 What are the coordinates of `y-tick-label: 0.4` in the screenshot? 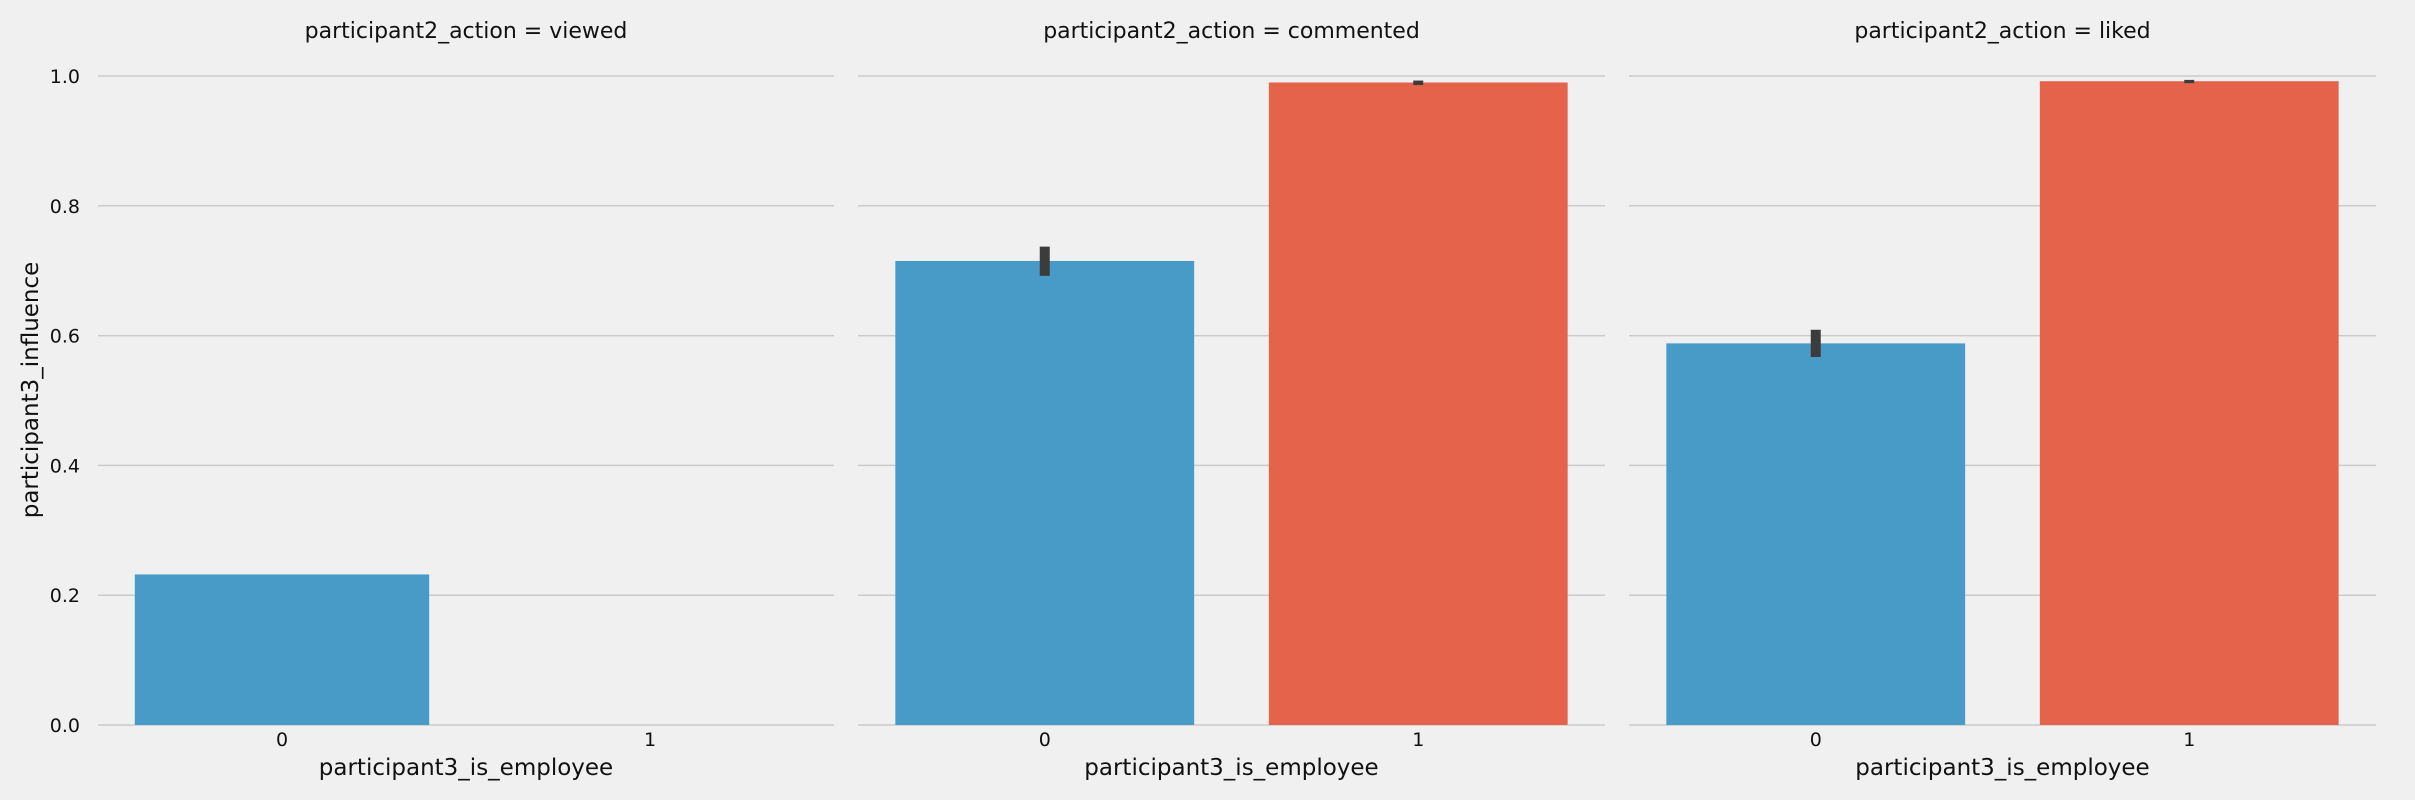 It's located at (65, 466).